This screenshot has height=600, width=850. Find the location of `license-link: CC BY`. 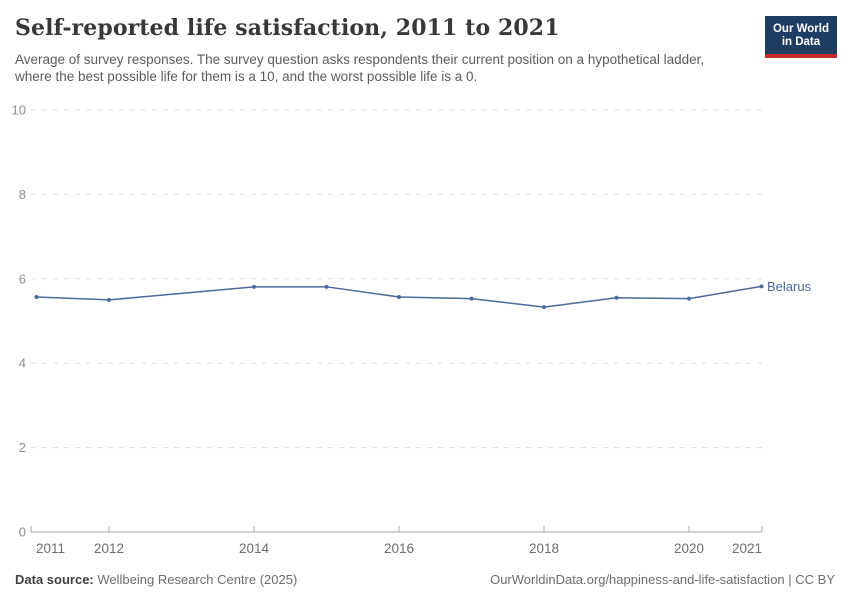

license-link: CC BY is located at coordinates (815, 579).